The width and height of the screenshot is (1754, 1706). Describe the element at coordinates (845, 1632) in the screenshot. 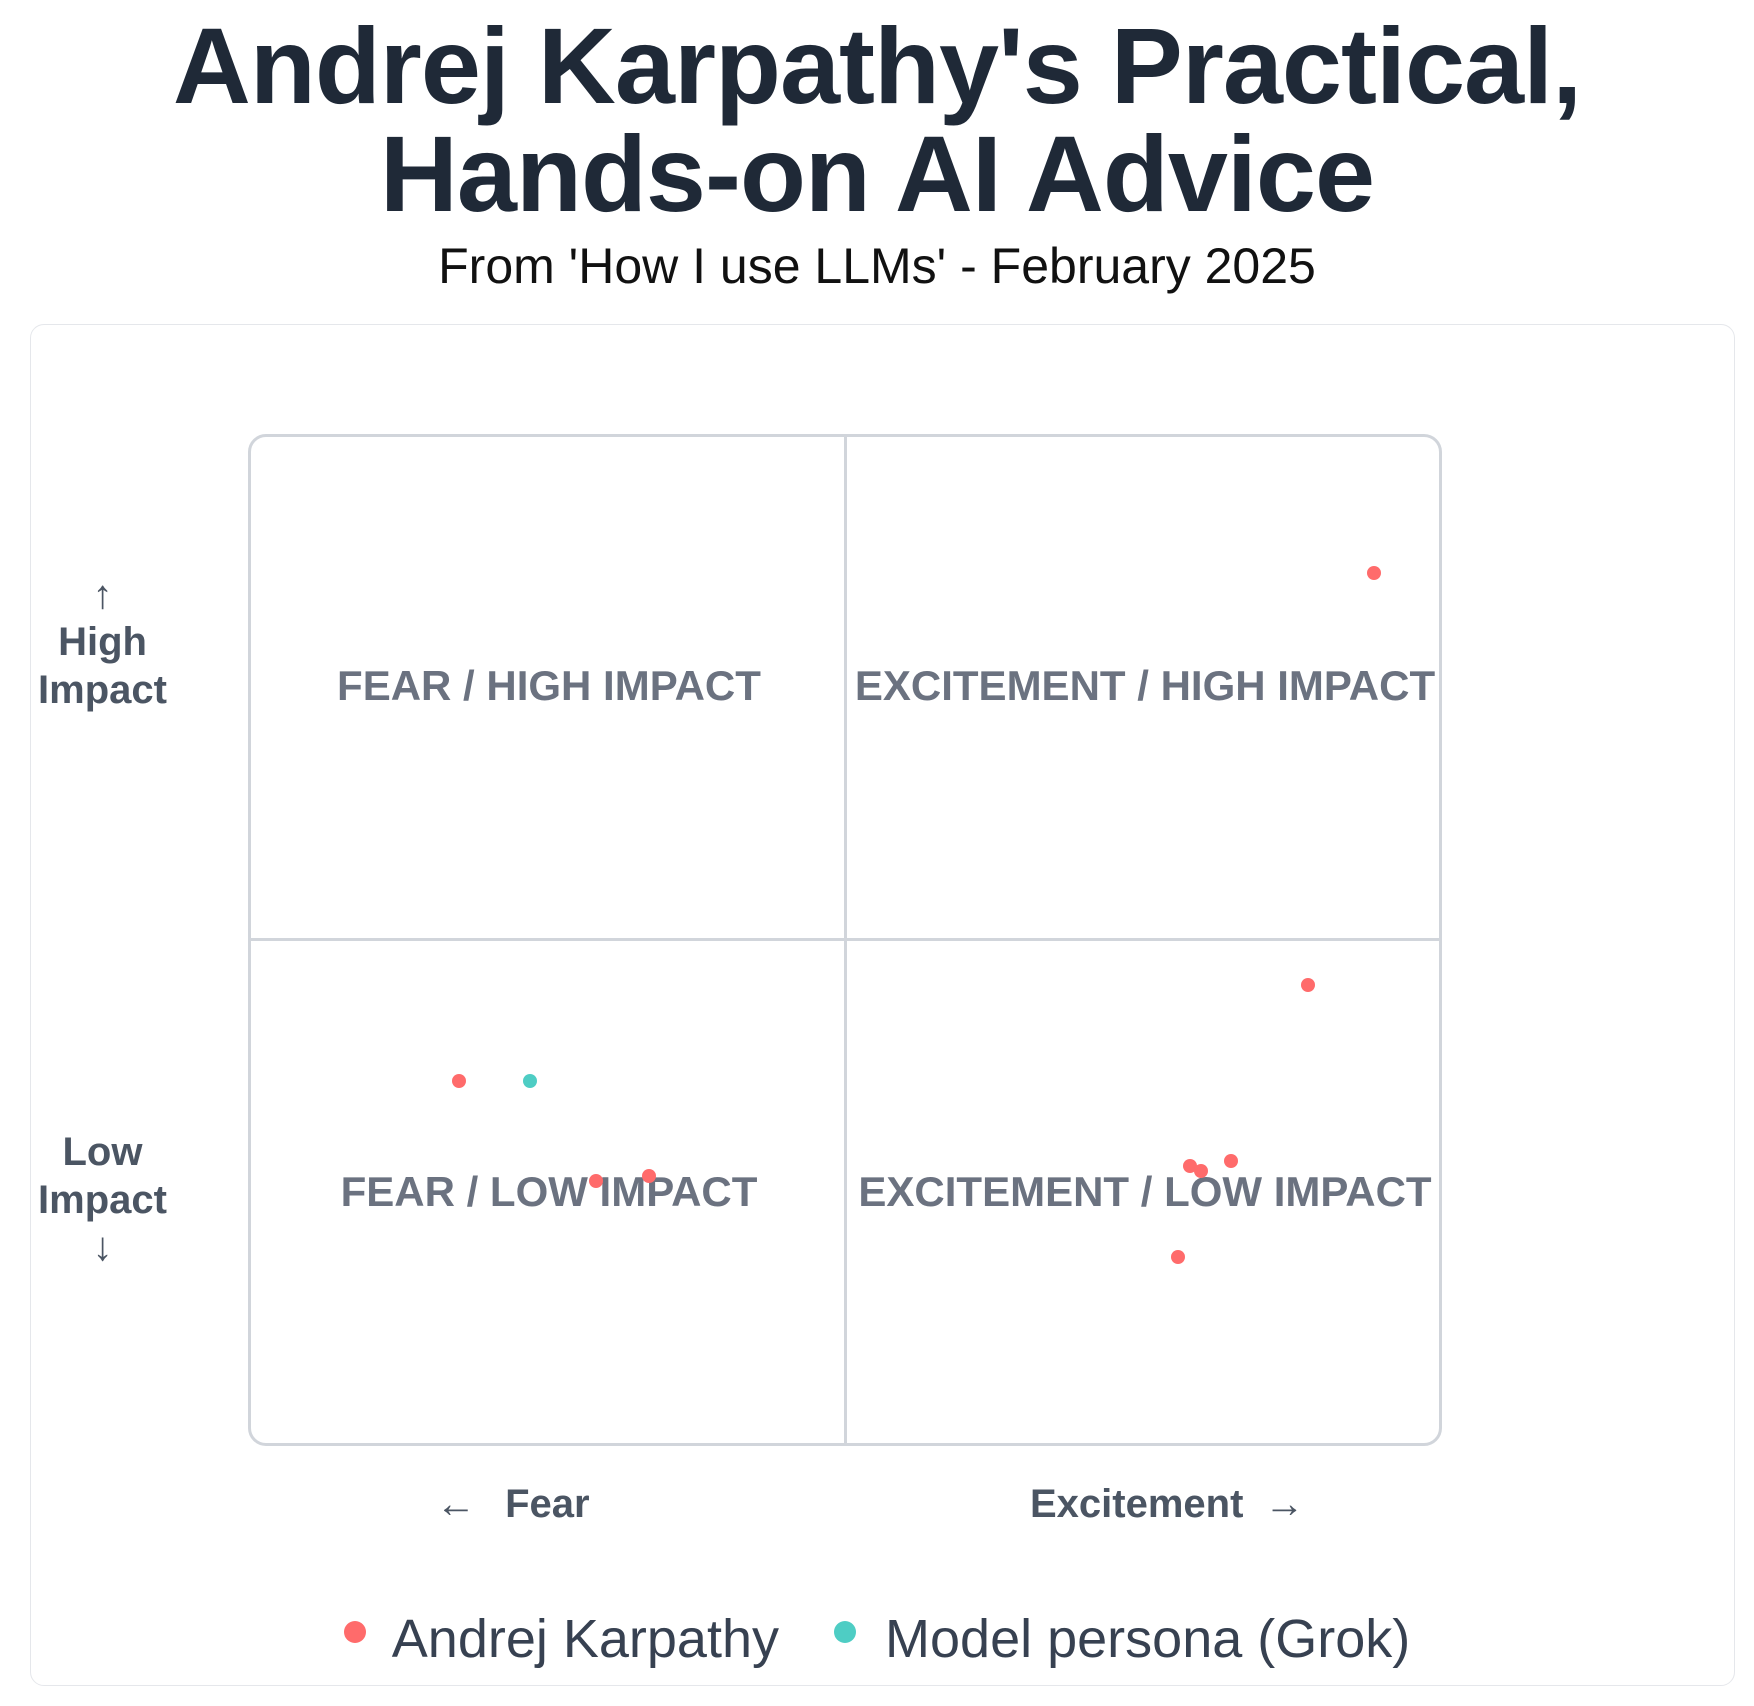

I see `legend-swatch-grok` at that location.